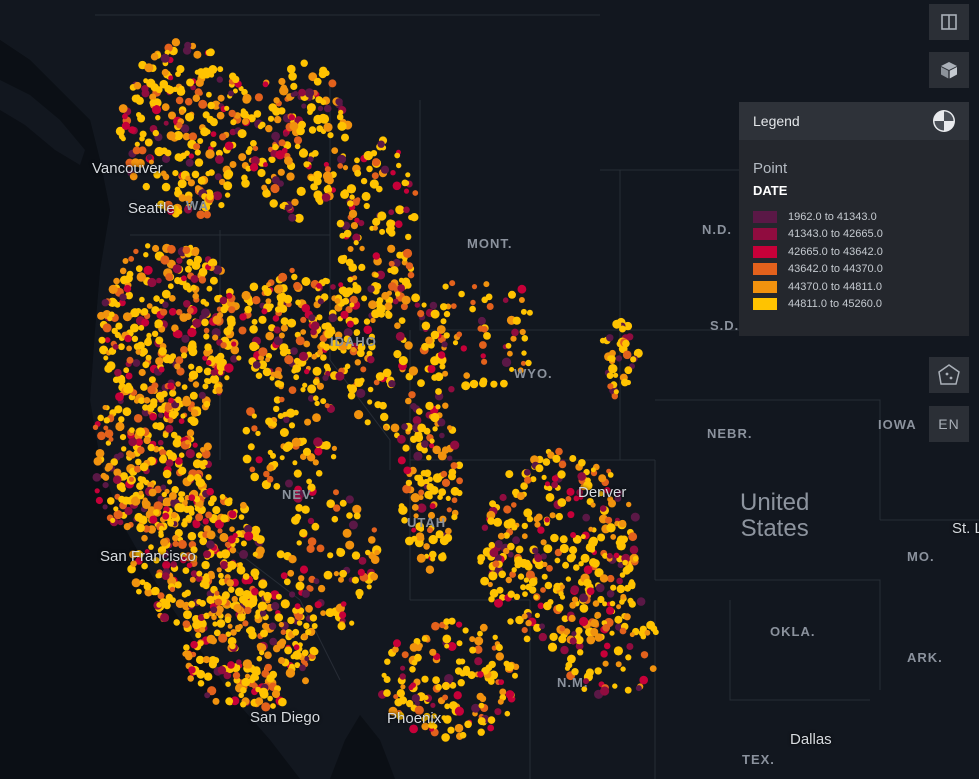 Image resolution: width=979 pixels, height=779 pixels. Describe the element at coordinates (949, 22) in the screenshot. I see `split-map-button` at that location.